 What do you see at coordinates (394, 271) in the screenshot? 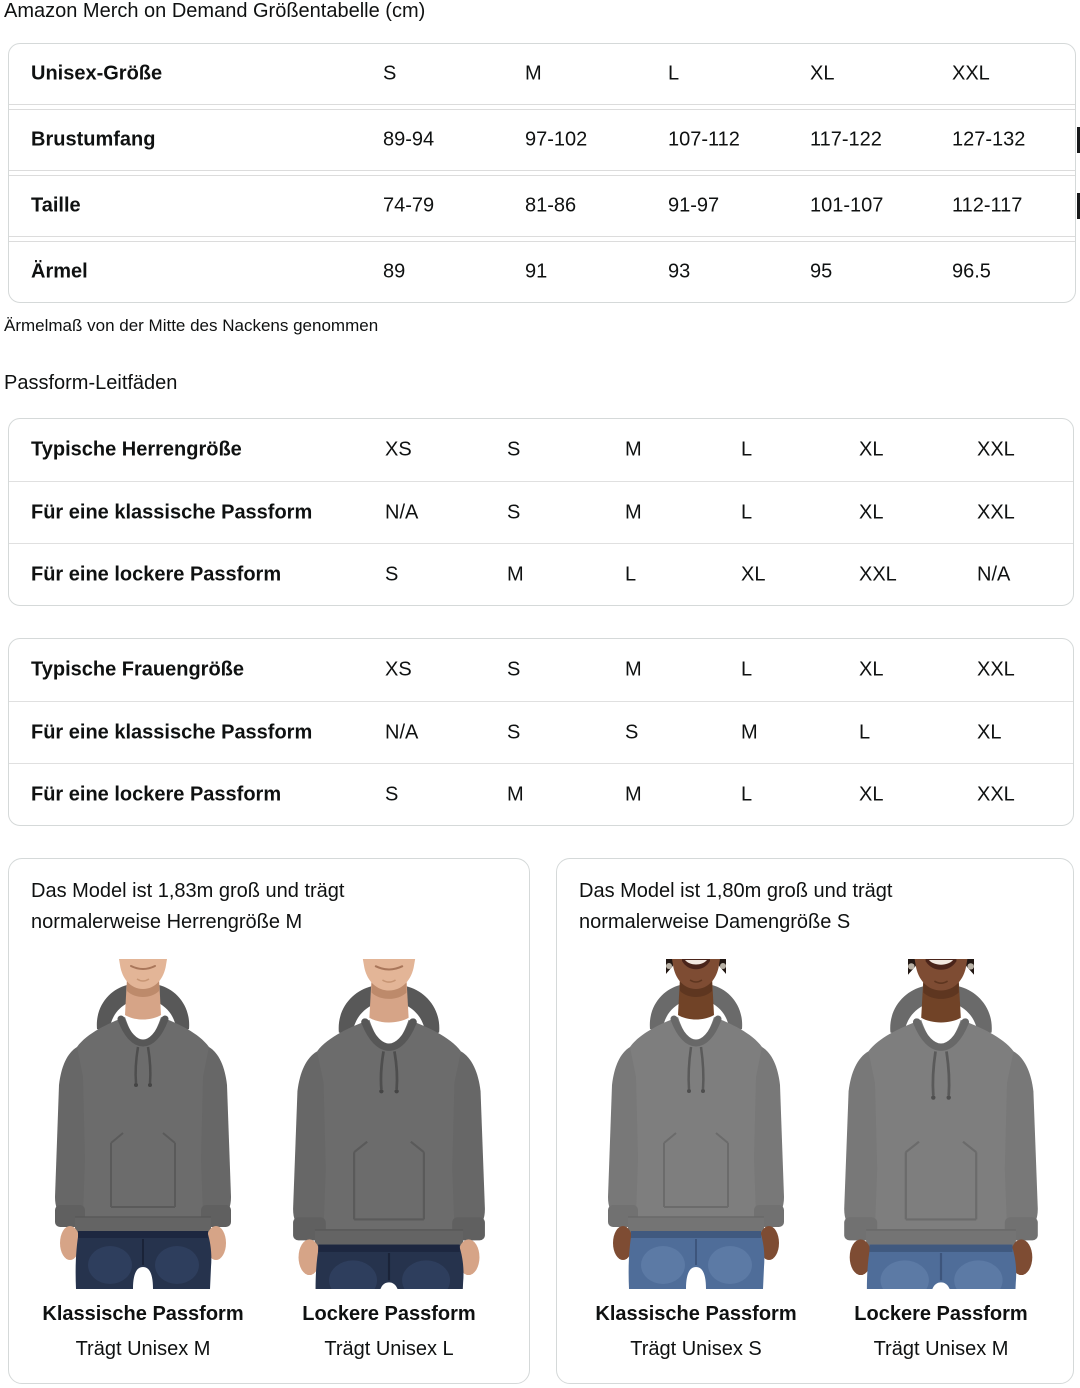
I see `table-cell: 89` at bounding box center [394, 271].